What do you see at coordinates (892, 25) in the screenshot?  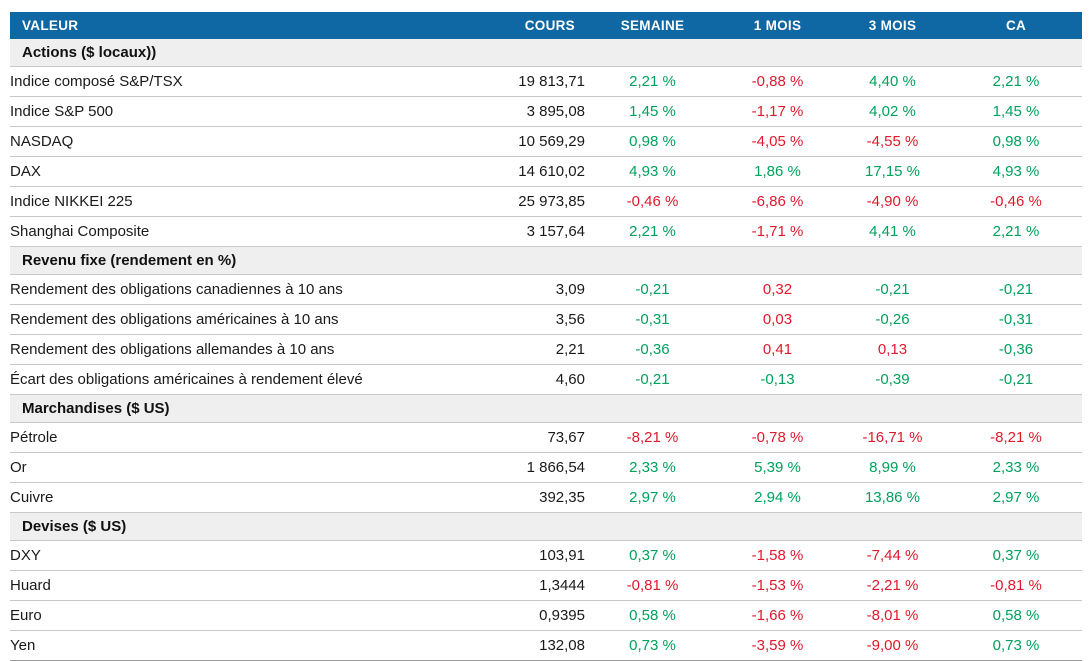 I see `column-header-3mois: 3 MOIS` at bounding box center [892, 25].